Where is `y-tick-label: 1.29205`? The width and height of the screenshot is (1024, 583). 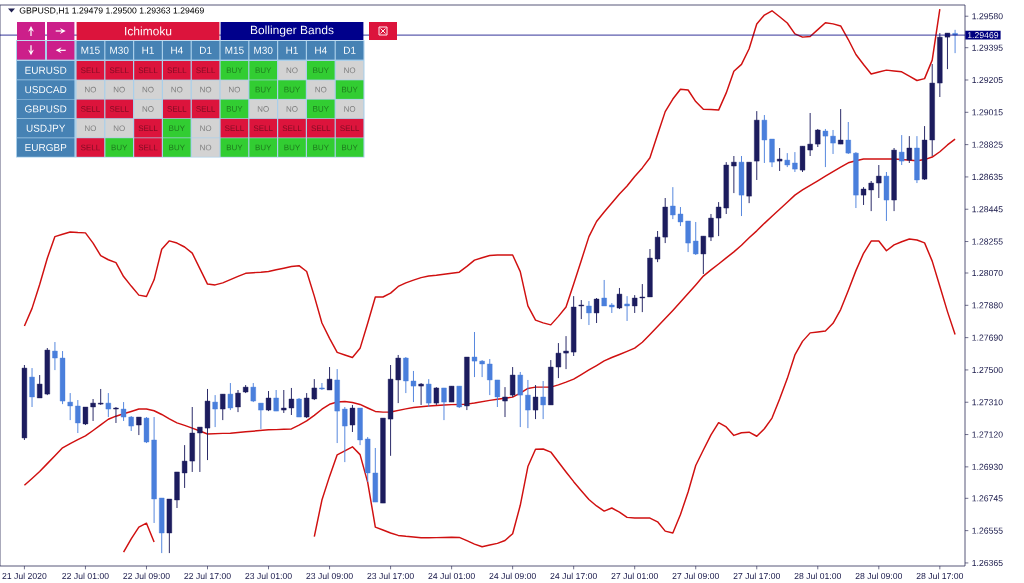
y-tick-label: 1.29205 is located at coordinates (987, 80).